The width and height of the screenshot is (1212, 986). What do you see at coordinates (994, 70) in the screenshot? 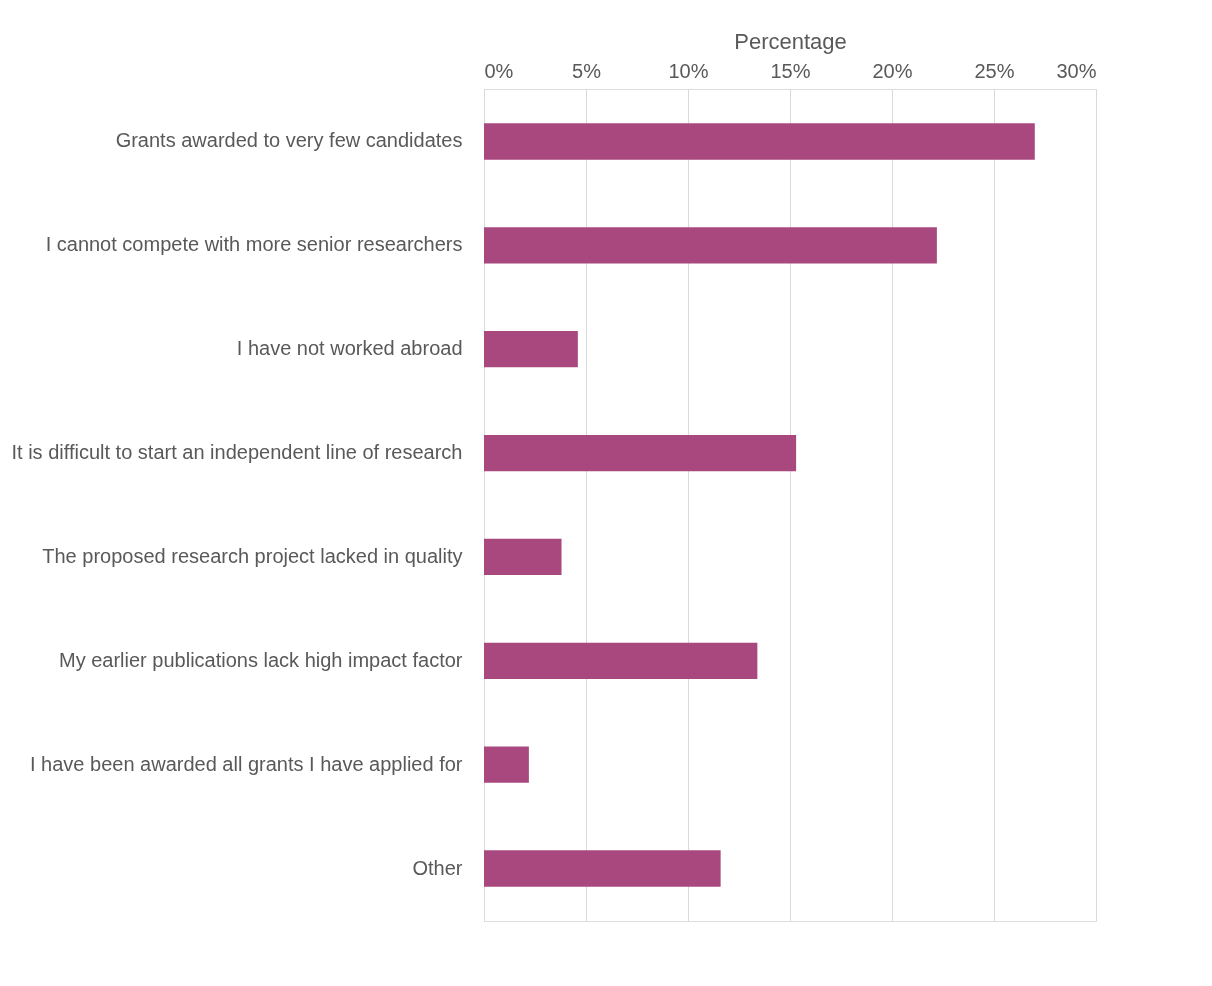
I see `x-tick-label: 25%` at bounding box center [994, 70].